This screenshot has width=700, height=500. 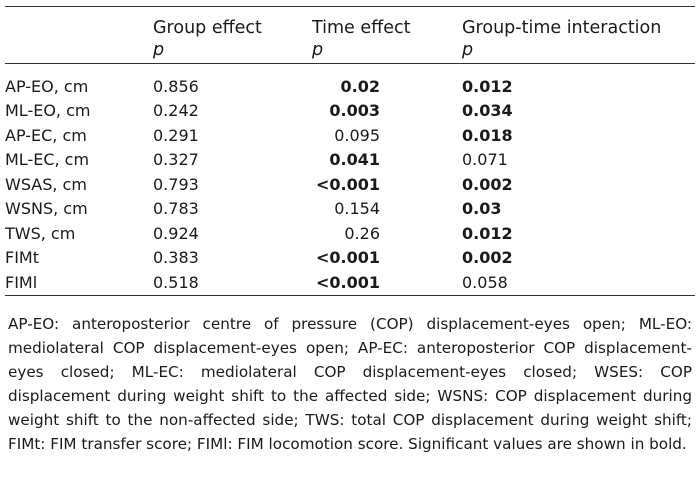 What do you see at coordinates (40, 233) in the screenshot?
I see `row-label: TWS, cm` at bounding box center [40, 233].